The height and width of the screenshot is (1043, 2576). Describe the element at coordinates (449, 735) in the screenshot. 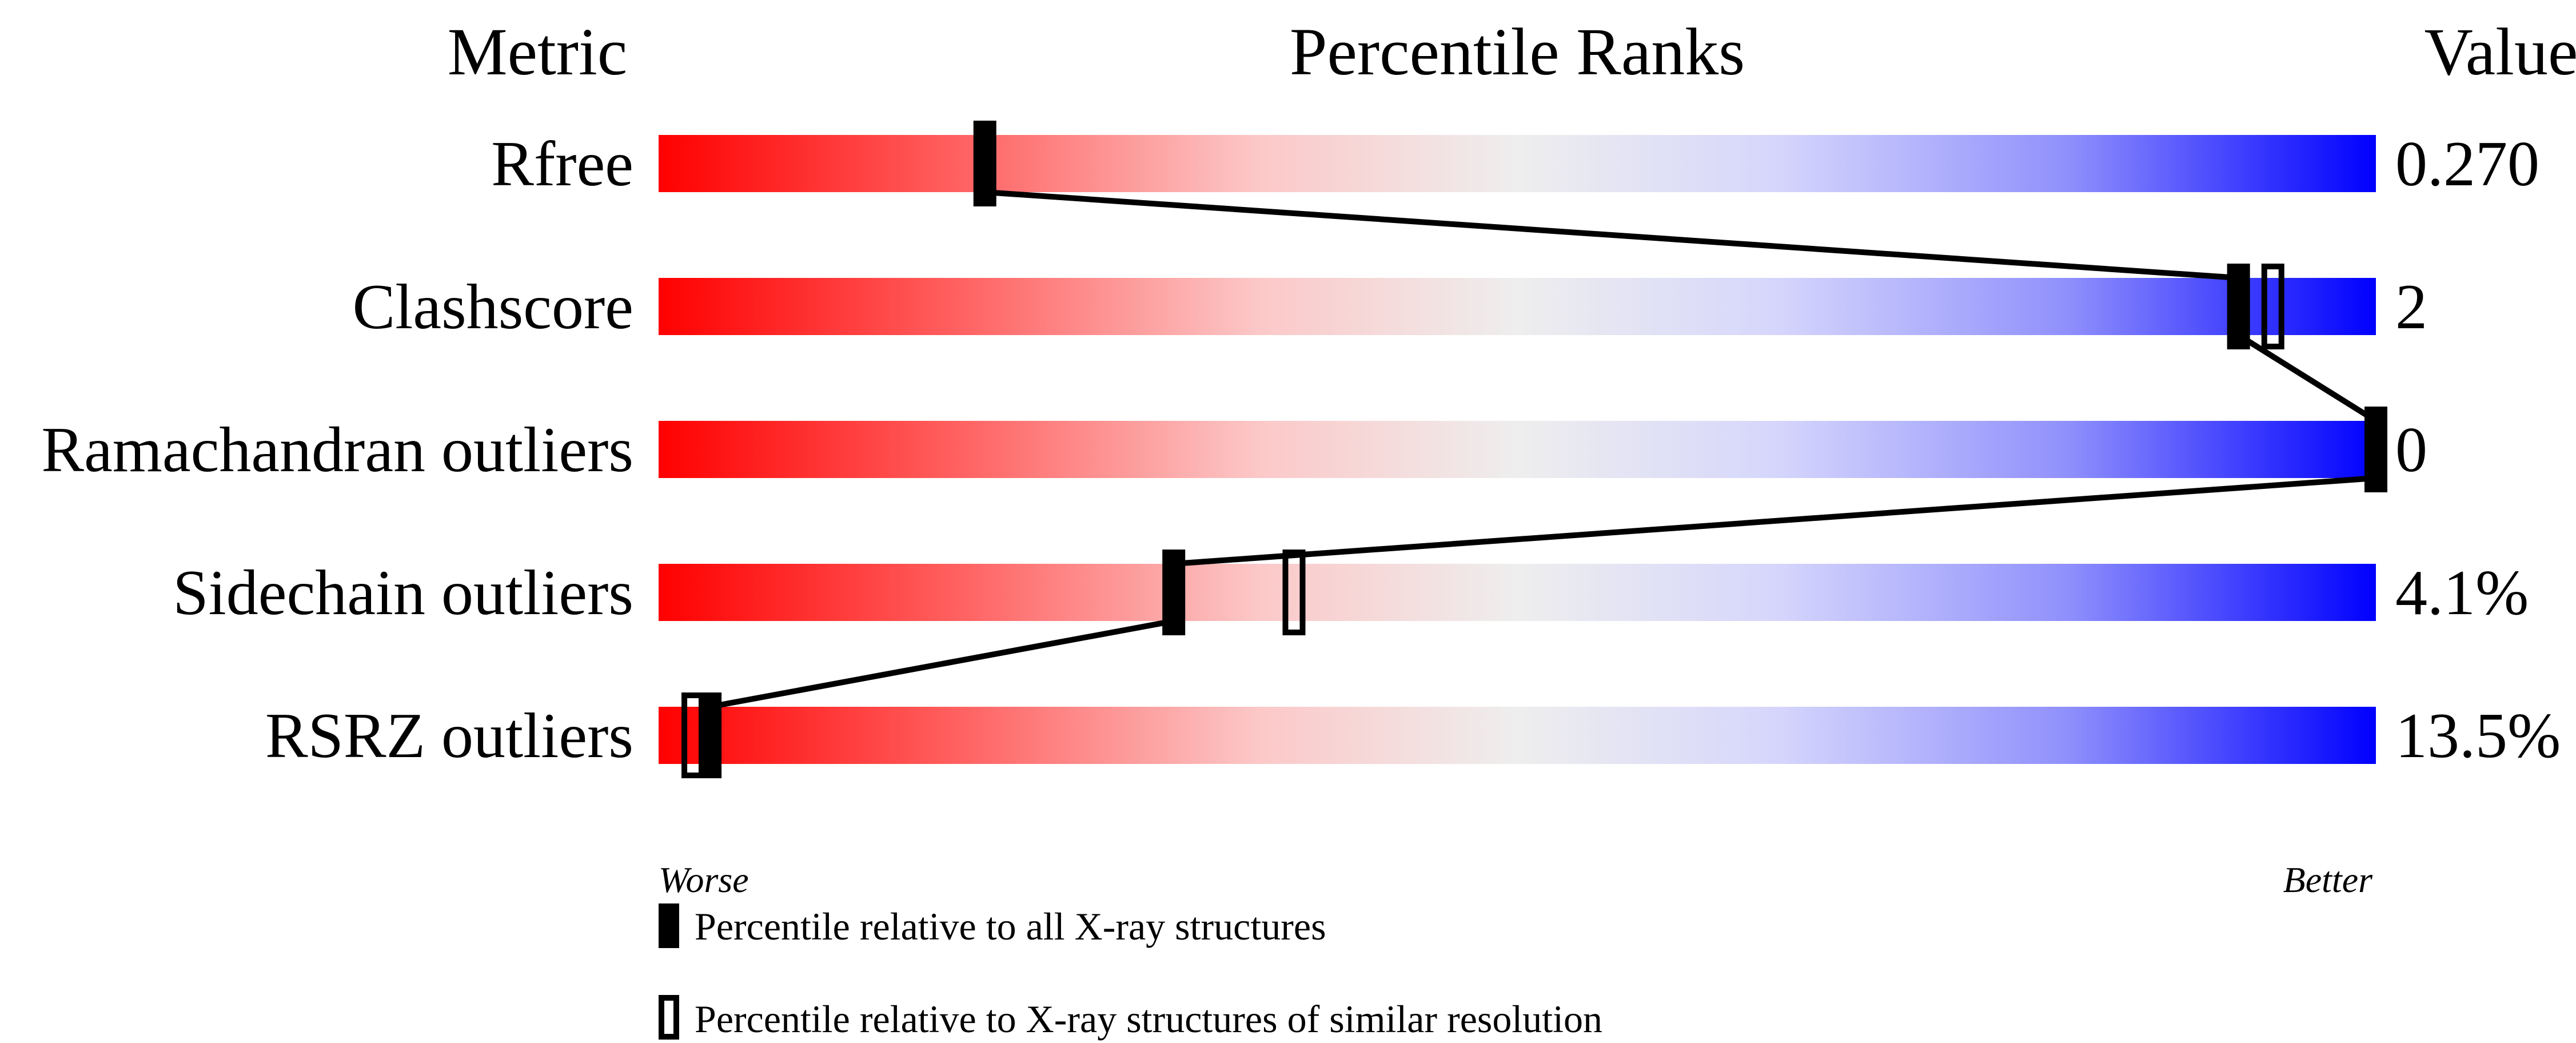

I see `metric-label: RSRZ outliers` at that location.